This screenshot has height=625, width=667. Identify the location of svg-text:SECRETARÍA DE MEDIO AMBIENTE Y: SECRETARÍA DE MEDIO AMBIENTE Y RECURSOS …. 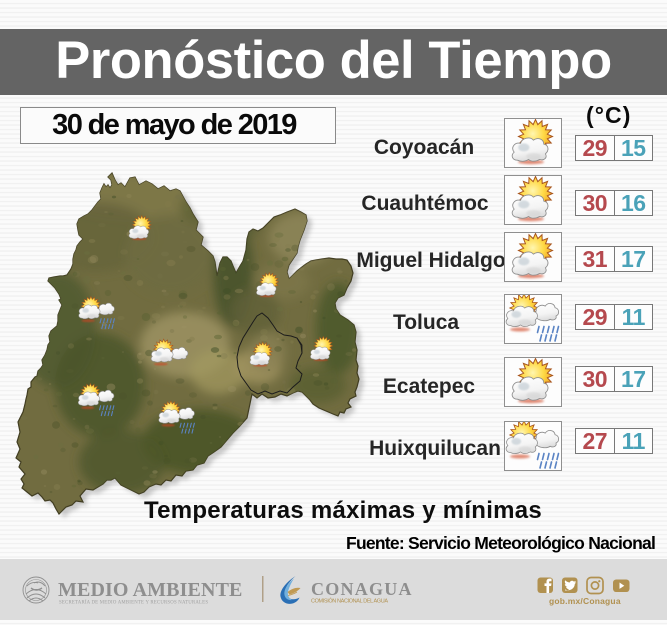
(133, 603).